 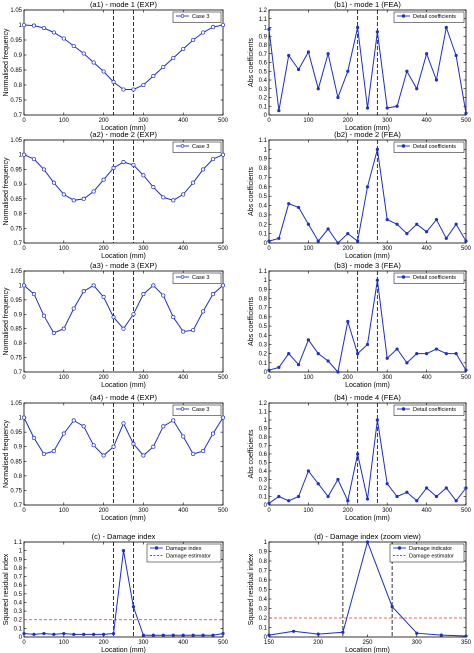 I want to click on legend-label-series: Case 3, so click(x=200, y=17).